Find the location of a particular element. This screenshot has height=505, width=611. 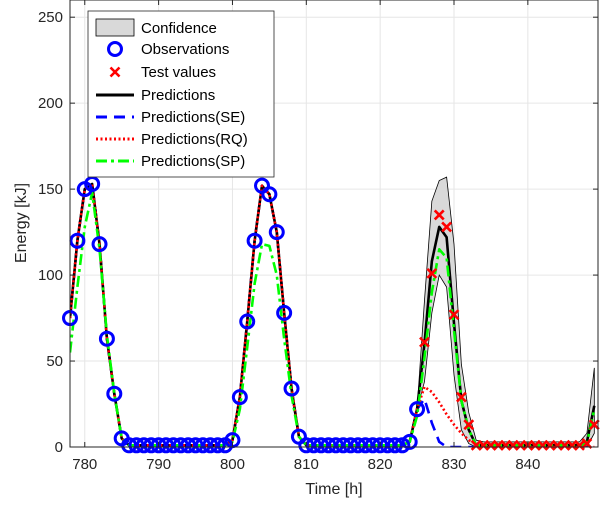

legend-item-predictions-rq: Predictions(RQ) is located at coordinates (172, 139).